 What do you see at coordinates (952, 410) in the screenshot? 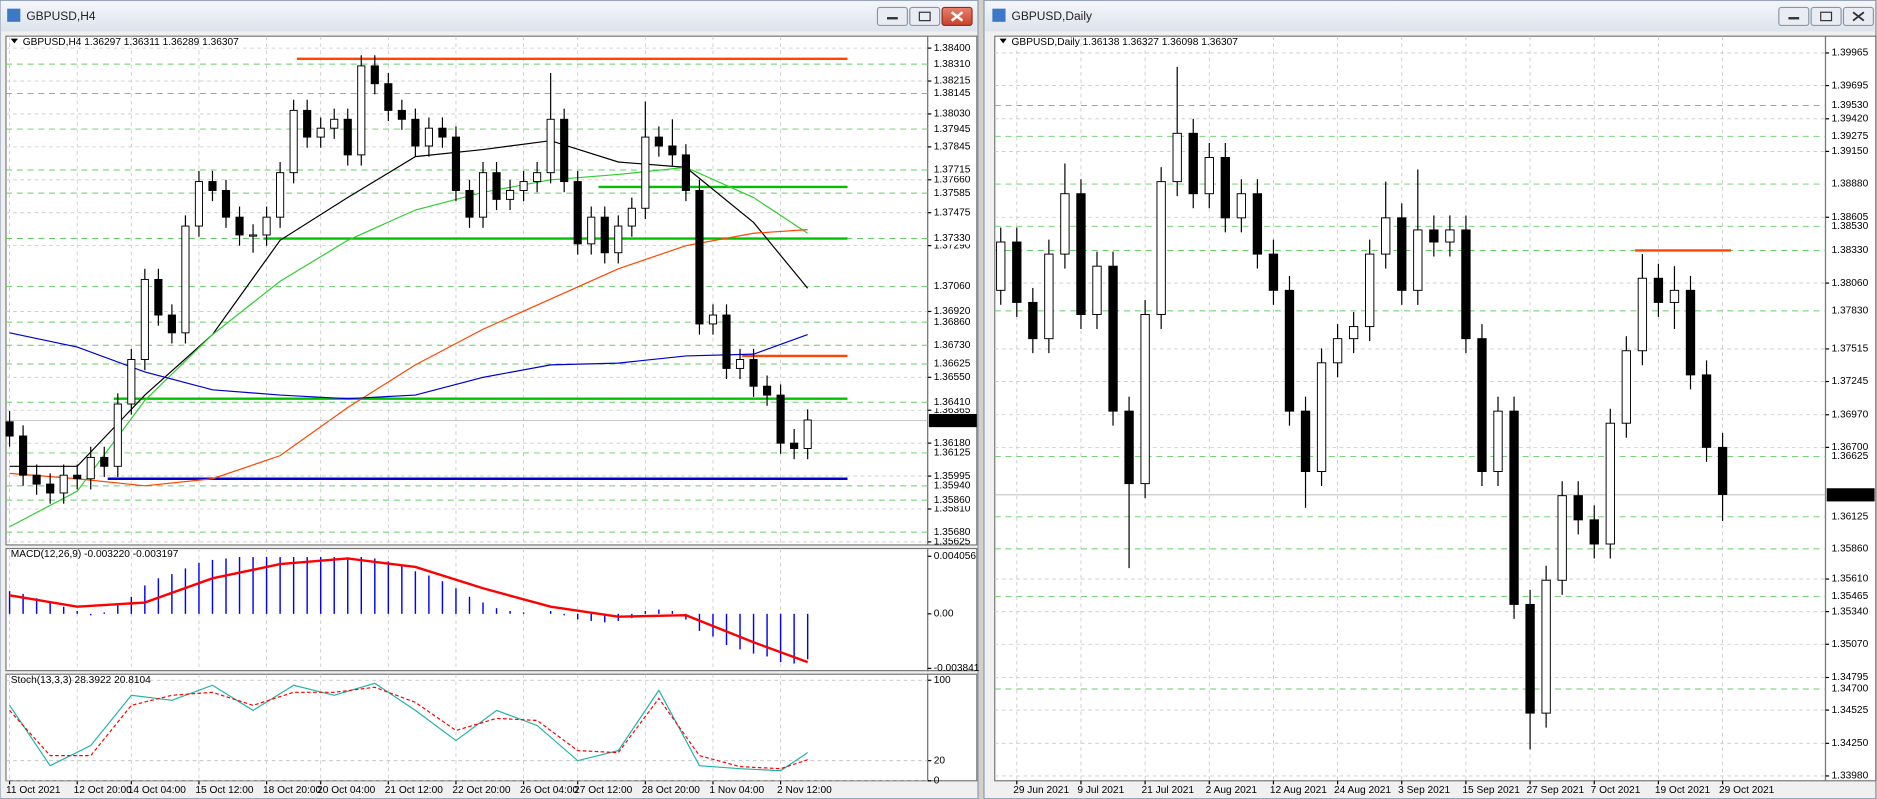
I see `y-tick-label: 1.36365` at bounding box center [952, 410].